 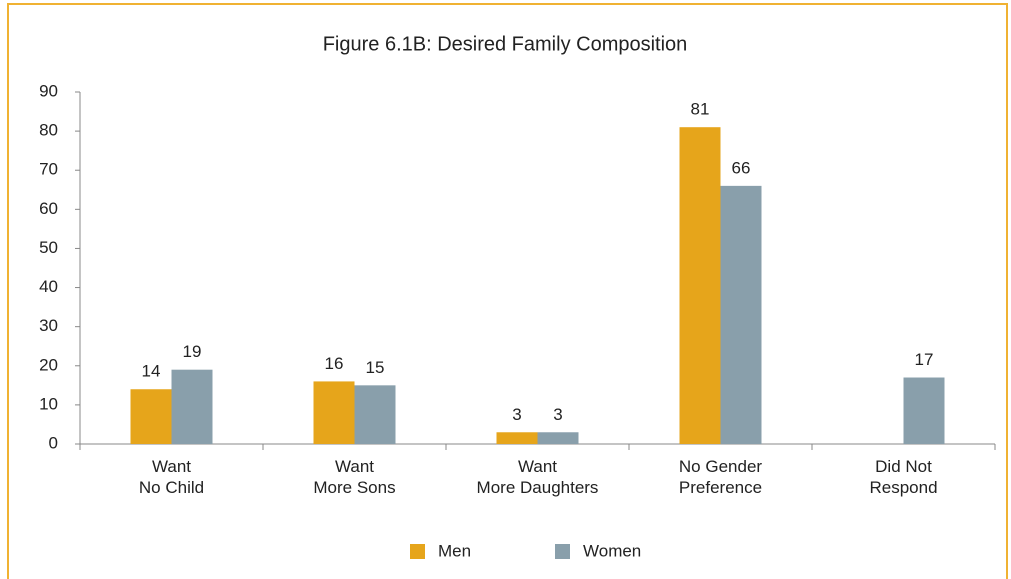 I want to click on value-label: 15, so click(x=375, y=367).